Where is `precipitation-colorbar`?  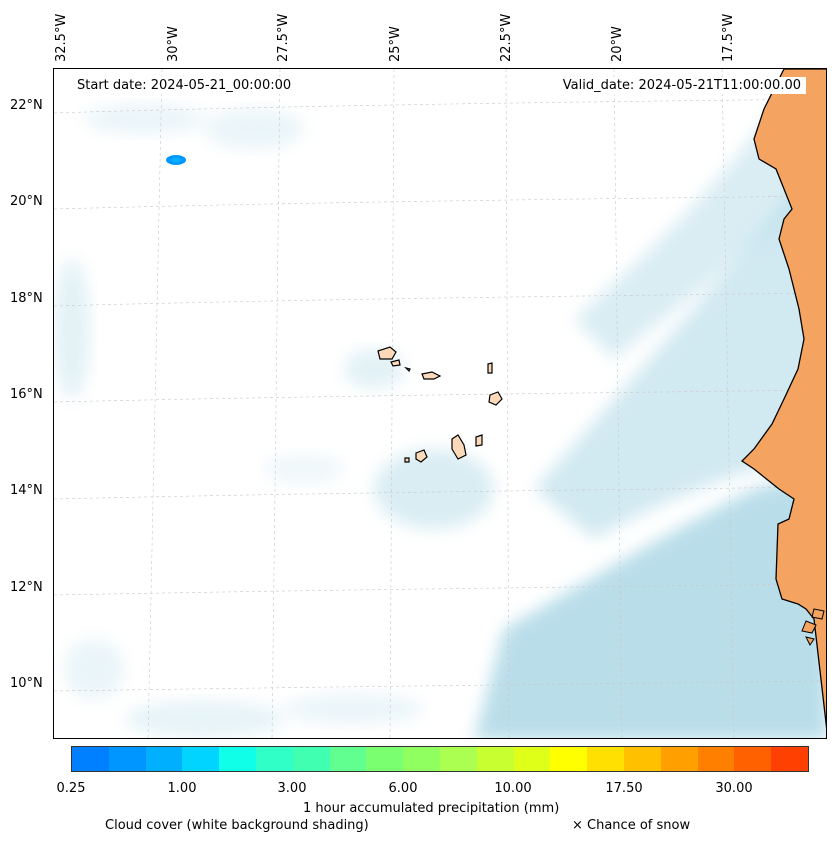
precipitation-colorbar is located at coordinates (440, 759).